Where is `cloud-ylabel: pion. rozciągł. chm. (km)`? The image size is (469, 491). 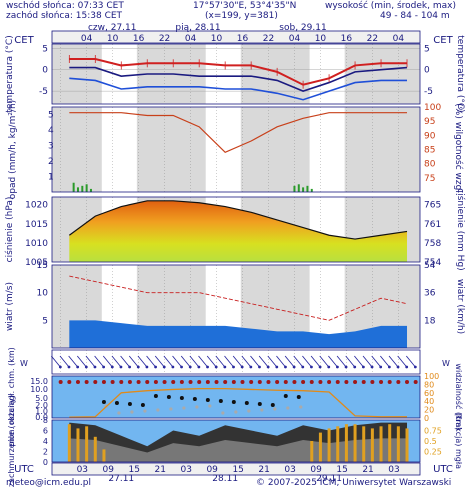 cloud-ylabel: pion. rozciągł. chm. (km) is located at coordinates (11, 397).